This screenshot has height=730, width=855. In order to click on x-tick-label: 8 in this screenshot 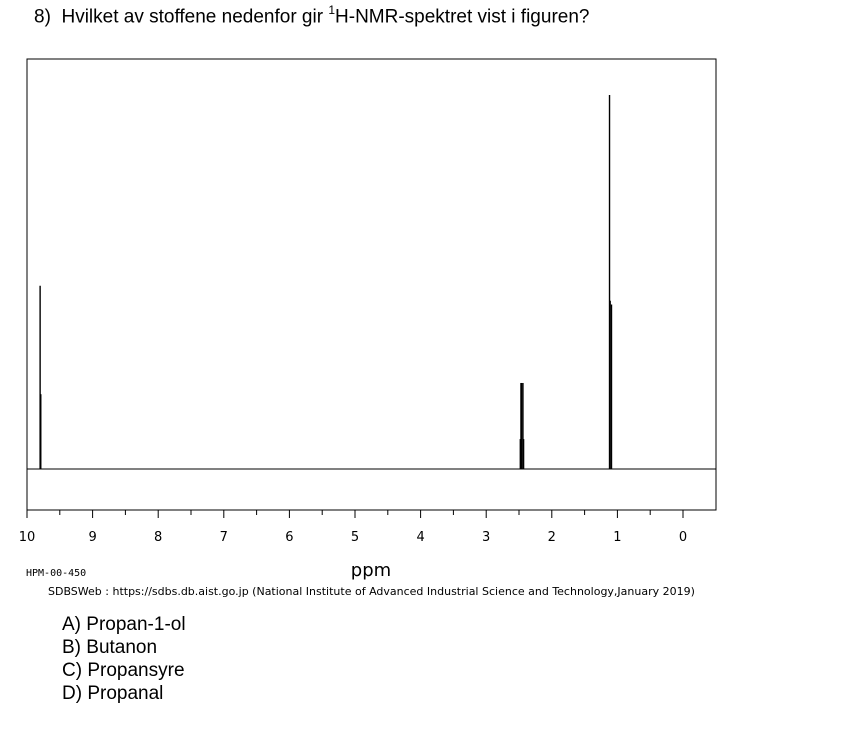, I will do `click(158, 537)`.